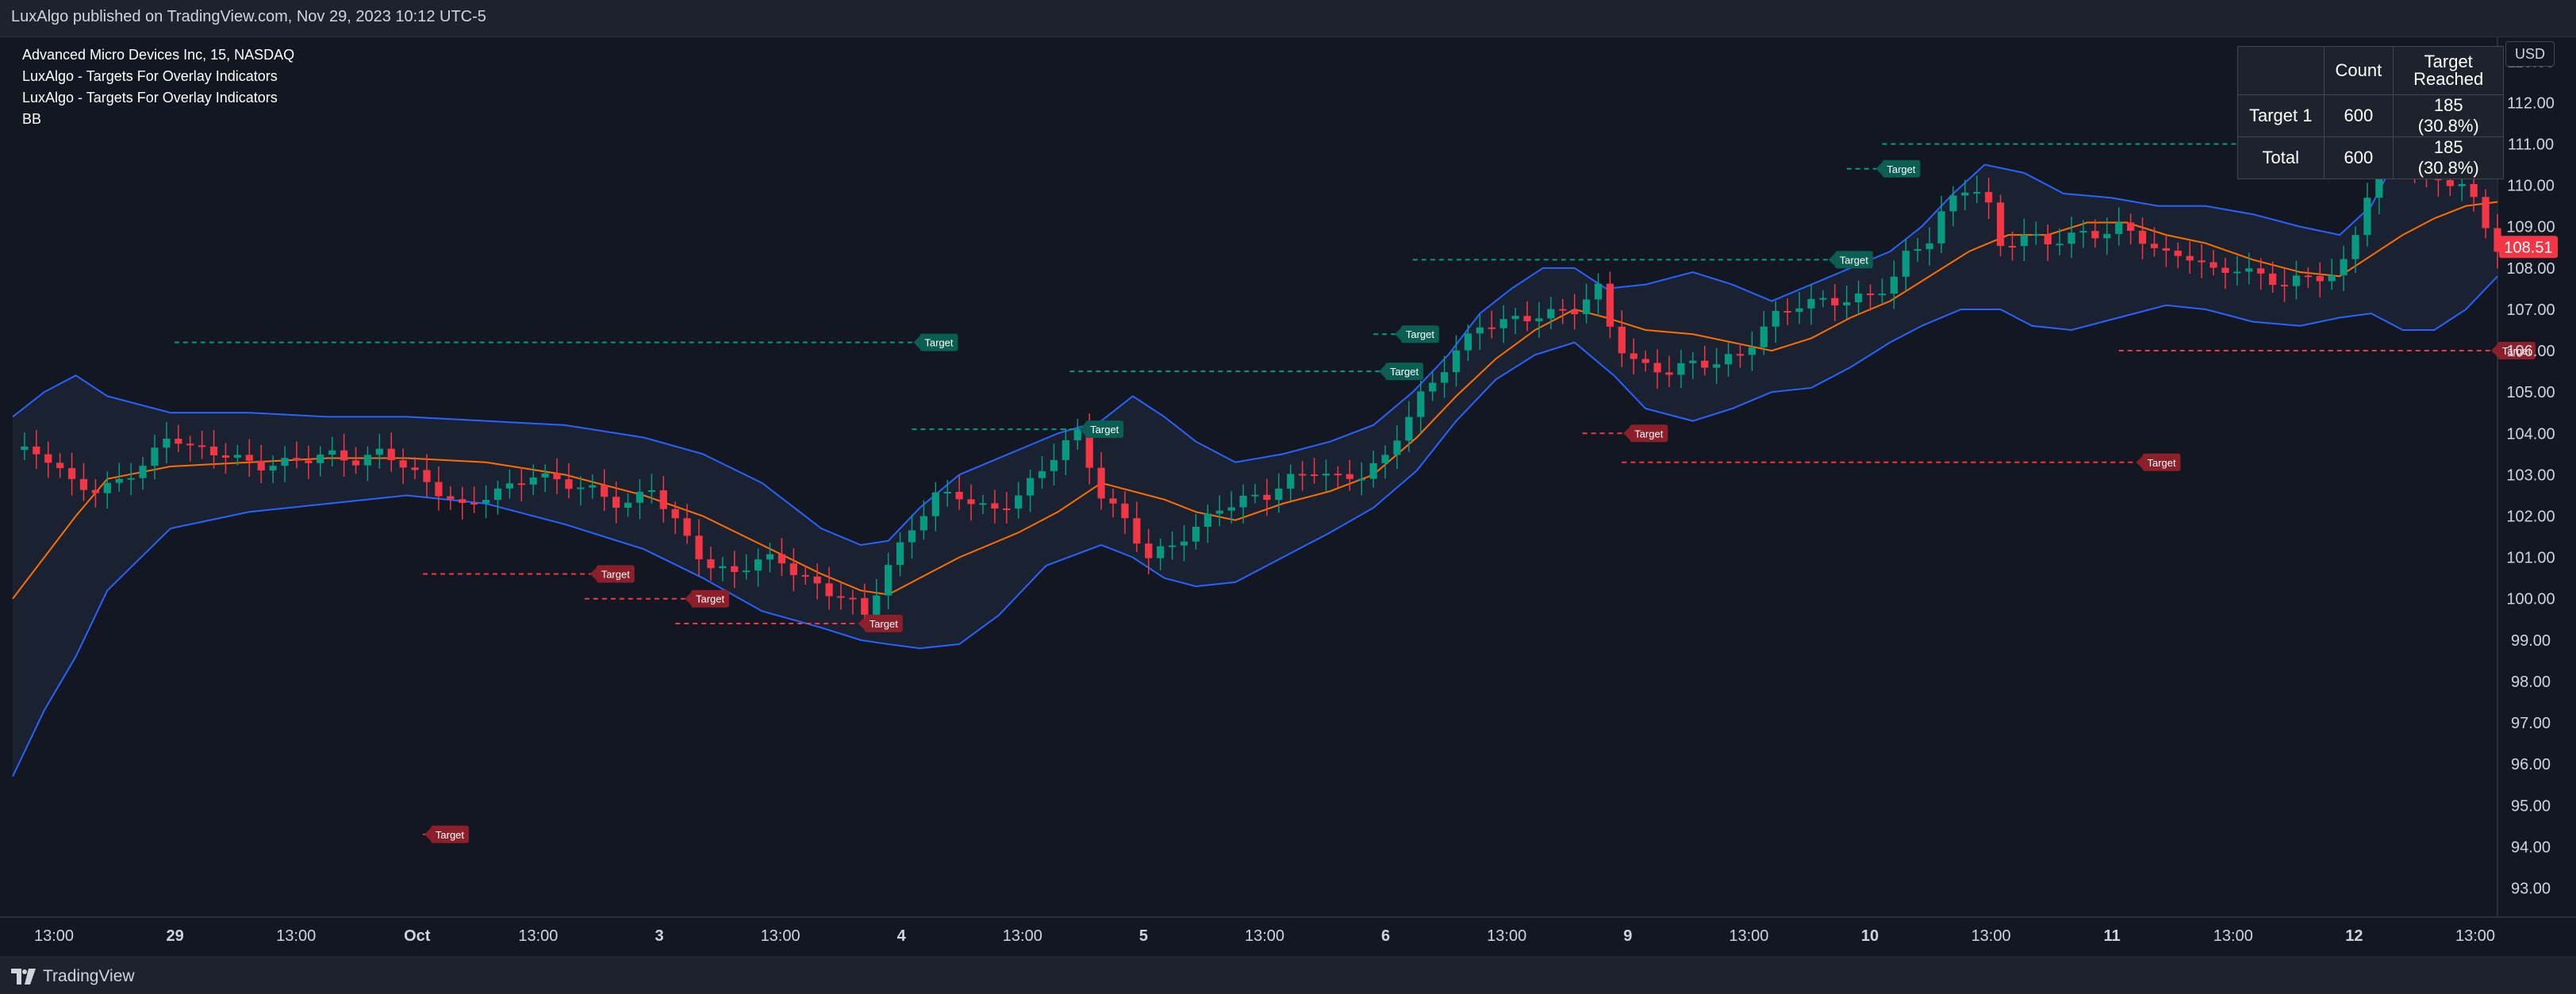  I want to click on indicator-legend-1: LuxAlgo - Targets For Overlay Indicators, so click(150, 76).